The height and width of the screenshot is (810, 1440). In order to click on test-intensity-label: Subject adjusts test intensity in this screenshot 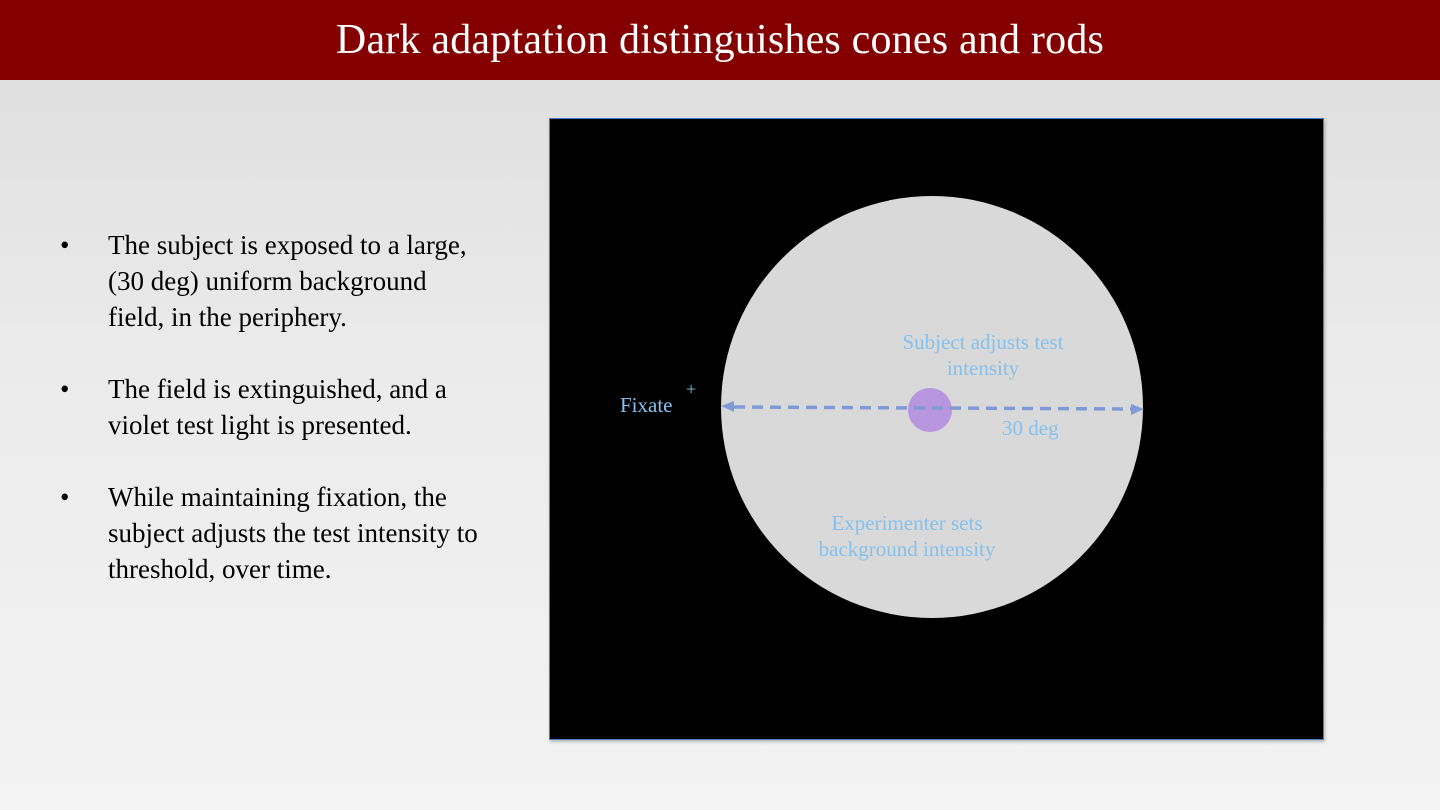, I will do `click(983, 355)`.